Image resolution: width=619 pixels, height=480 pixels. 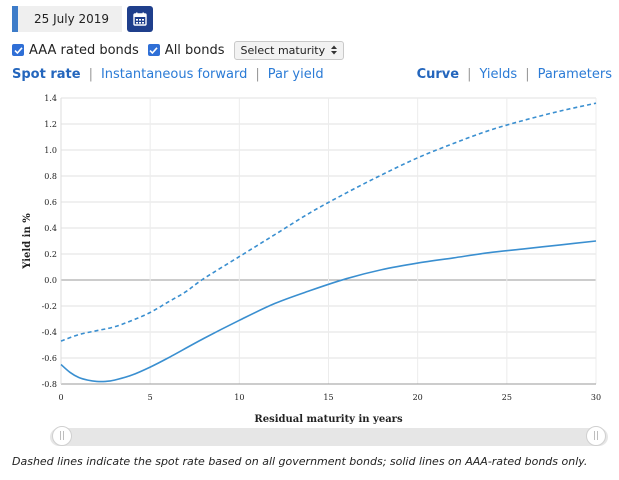 I want to click on y-tick-label: 1.2, so click(x=50, y=124).